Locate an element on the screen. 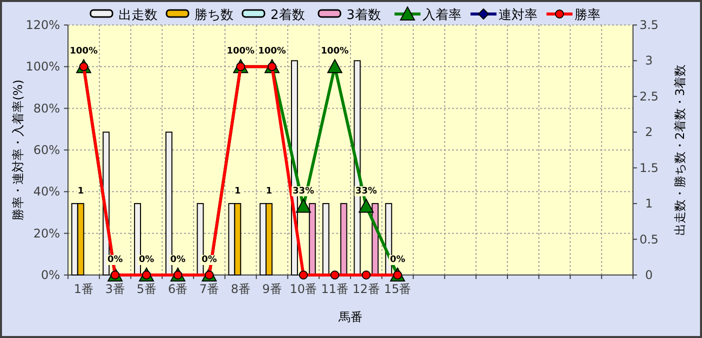 This screenshot has width=702, height=338. y2-tick-label: 2.5 is located at coordinates (649, 96).